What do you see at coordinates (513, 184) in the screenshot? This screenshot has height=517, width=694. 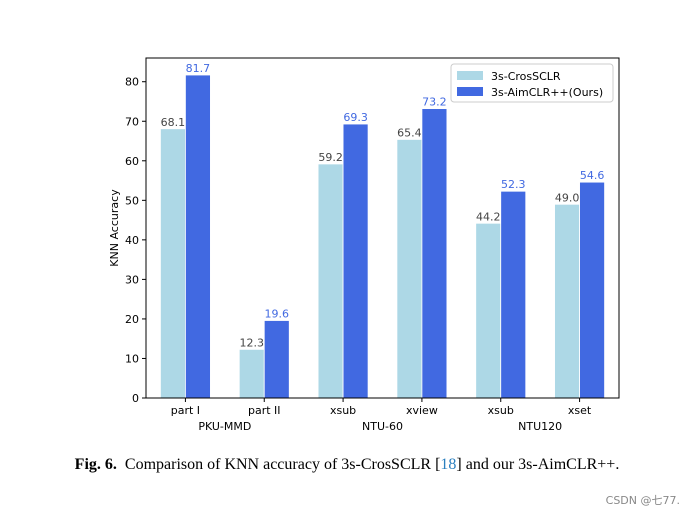 I see `data-label: 52.3` at bounding box center [513, 184].